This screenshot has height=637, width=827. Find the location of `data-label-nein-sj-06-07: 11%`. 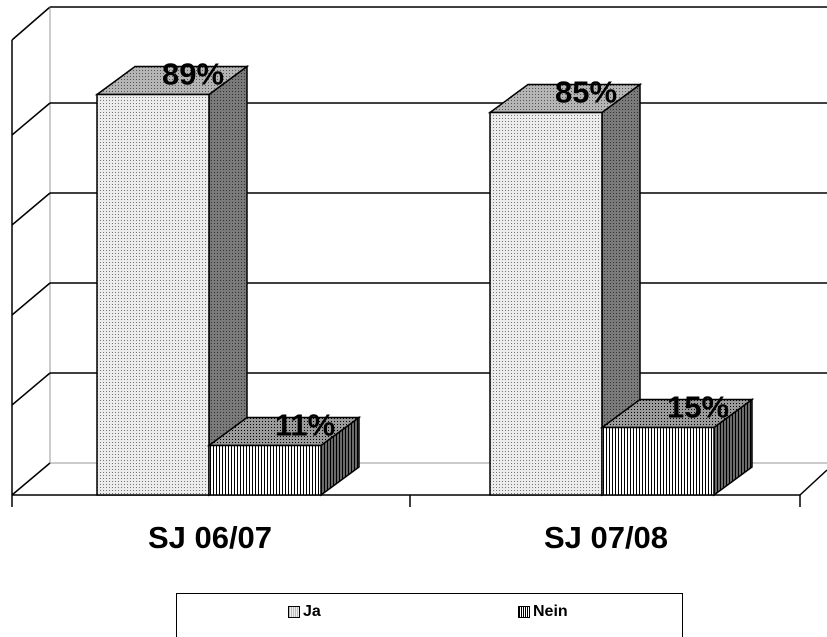

data-label-nein-sj-06-07: 11% is located at coordinates (305, 425).